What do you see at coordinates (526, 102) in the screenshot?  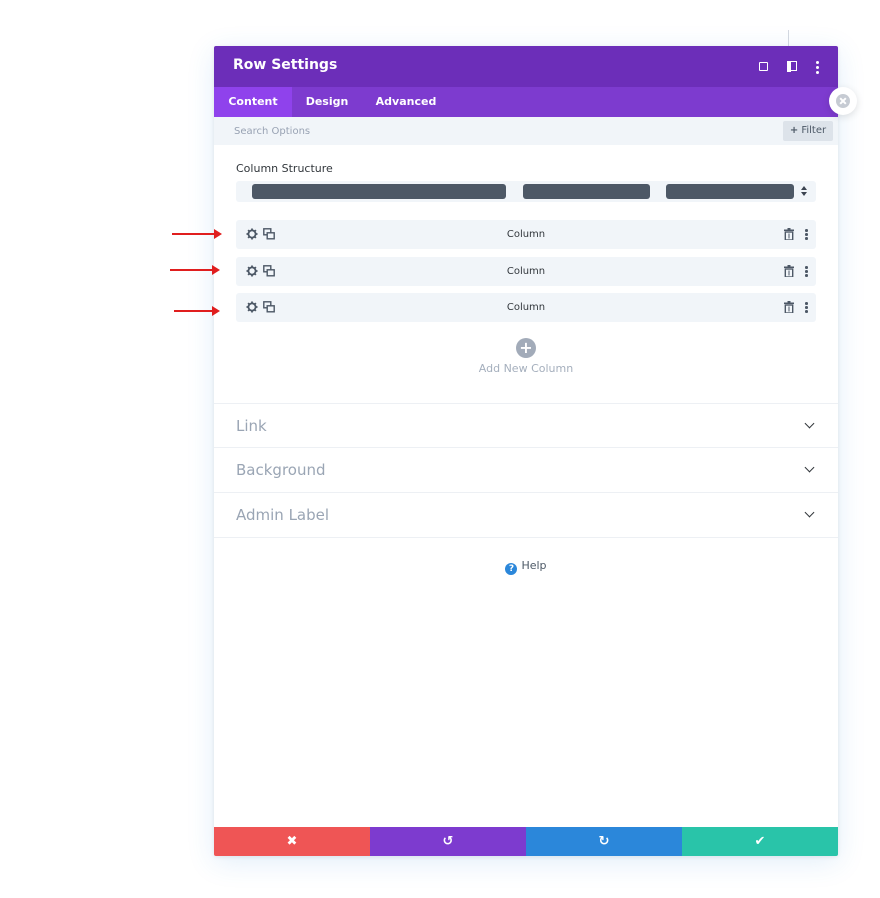 I see `tab-bar: Content Design Advanced` at bounding box center [526, 102].